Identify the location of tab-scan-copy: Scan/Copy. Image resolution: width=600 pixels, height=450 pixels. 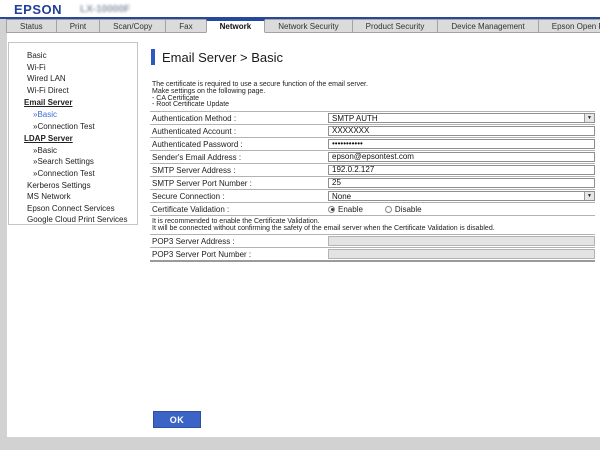
(133, 26).